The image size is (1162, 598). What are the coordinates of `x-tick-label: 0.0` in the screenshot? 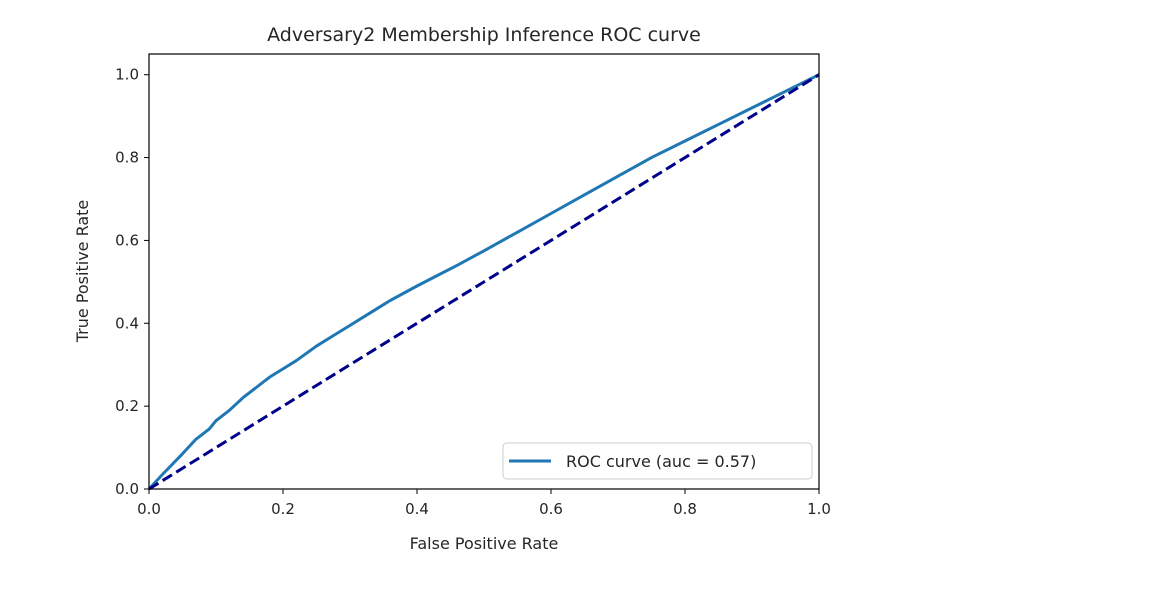 It's located at (149, 509).